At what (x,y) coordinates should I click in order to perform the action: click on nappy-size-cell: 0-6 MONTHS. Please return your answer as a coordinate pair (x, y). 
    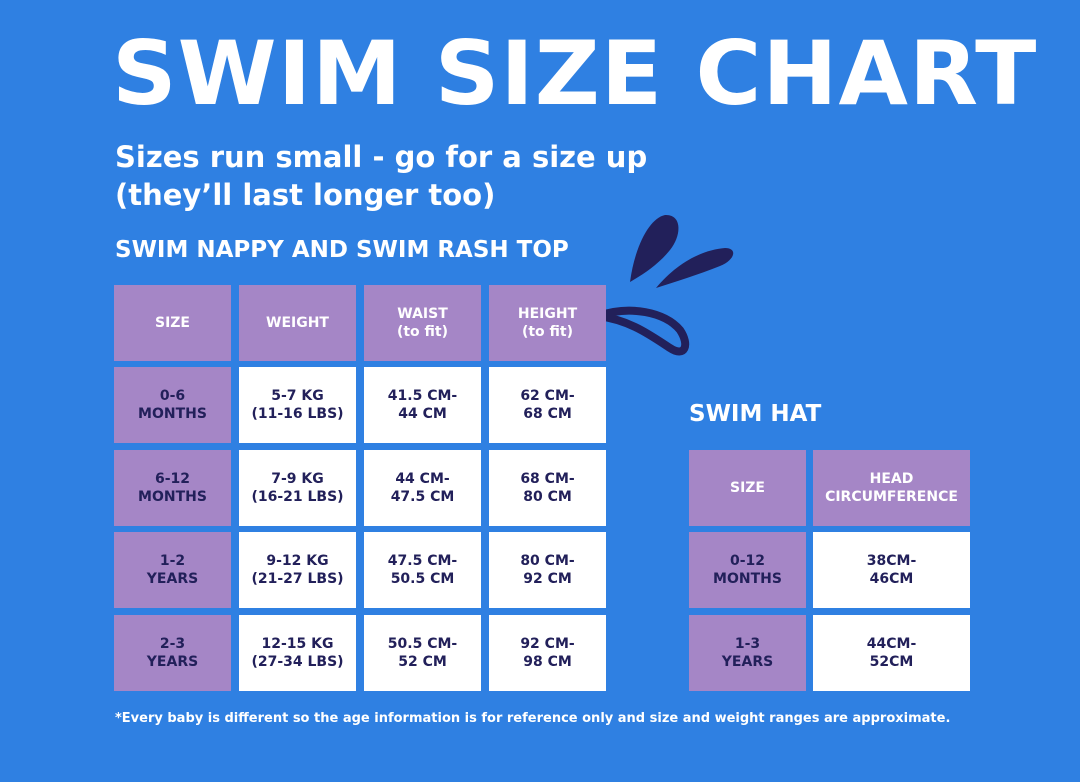
    Looking at the image, I should click on (172, 405).